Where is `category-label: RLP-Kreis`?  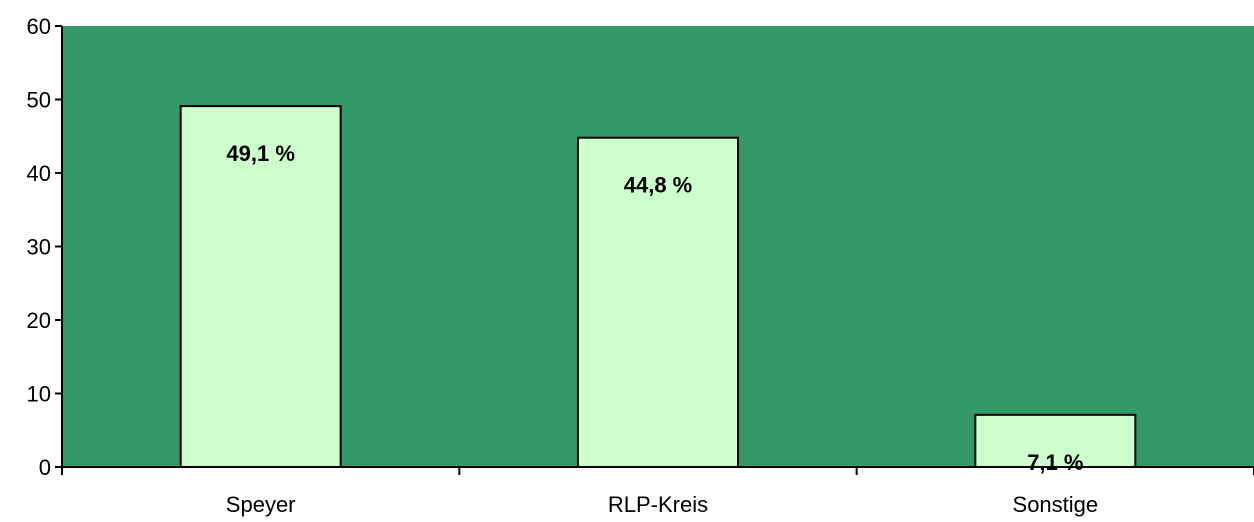
category-label: RLP-Kreis is located at coordinates (658, 504).